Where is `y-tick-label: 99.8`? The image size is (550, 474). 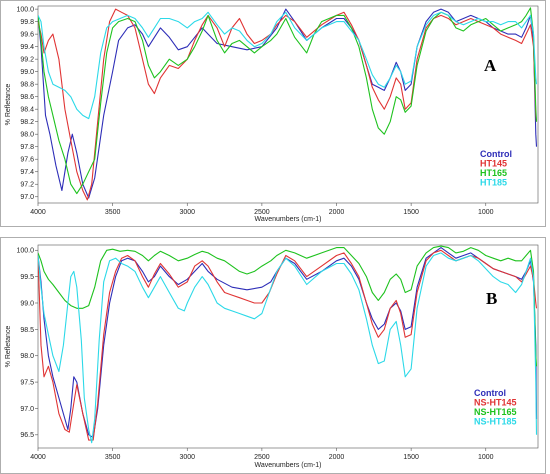 y-tick-label: 99.8 is located at coordinates (27, 22).